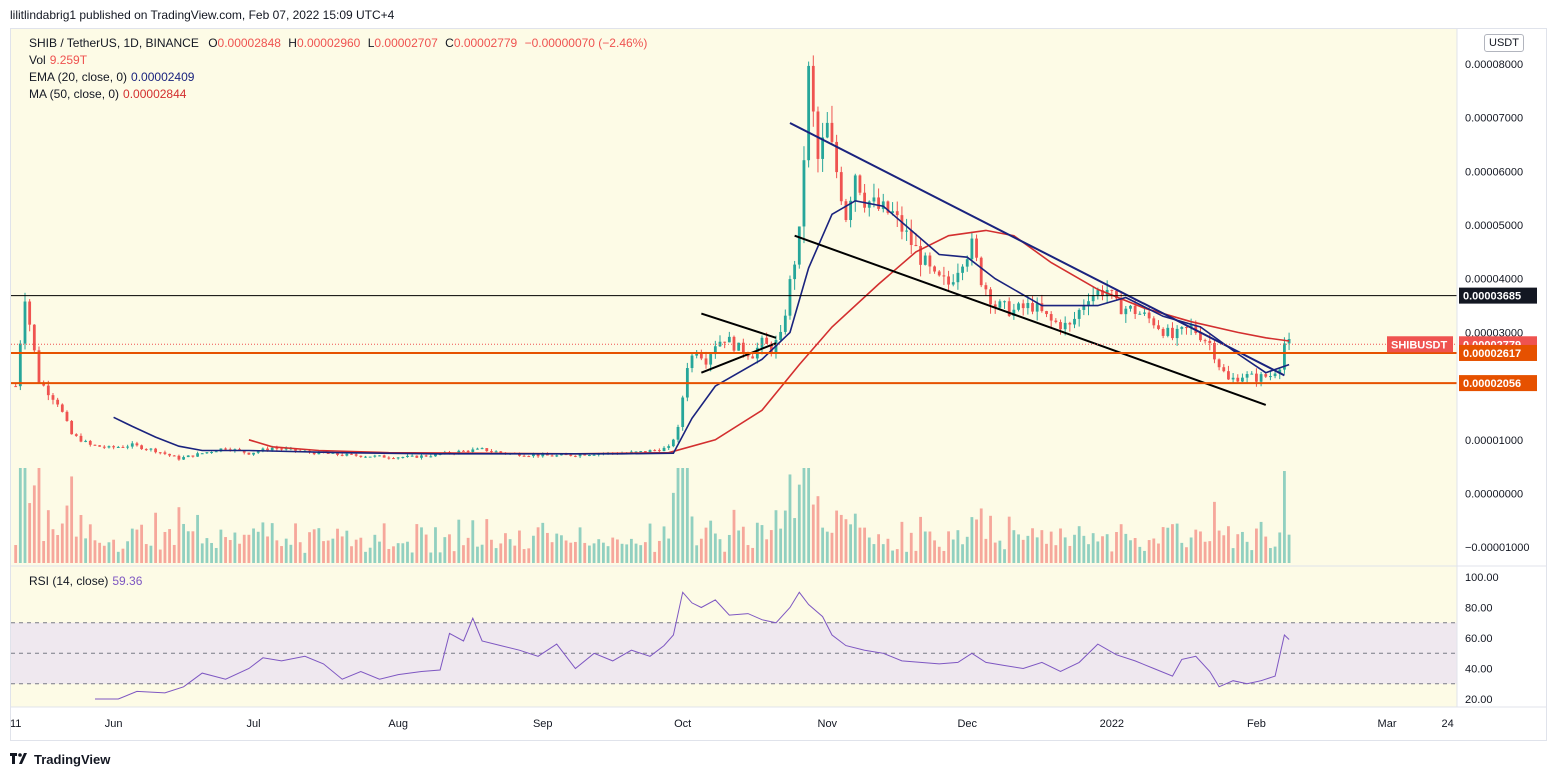  I want to click on legend-volume-label: Vol, so click(37, 60).